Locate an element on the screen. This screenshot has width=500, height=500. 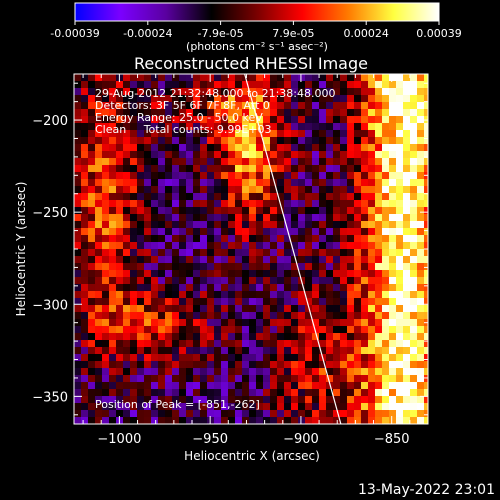
annotation-counts: Clean Total counts: 9.99E+03 is located at coordinates (183, 129).